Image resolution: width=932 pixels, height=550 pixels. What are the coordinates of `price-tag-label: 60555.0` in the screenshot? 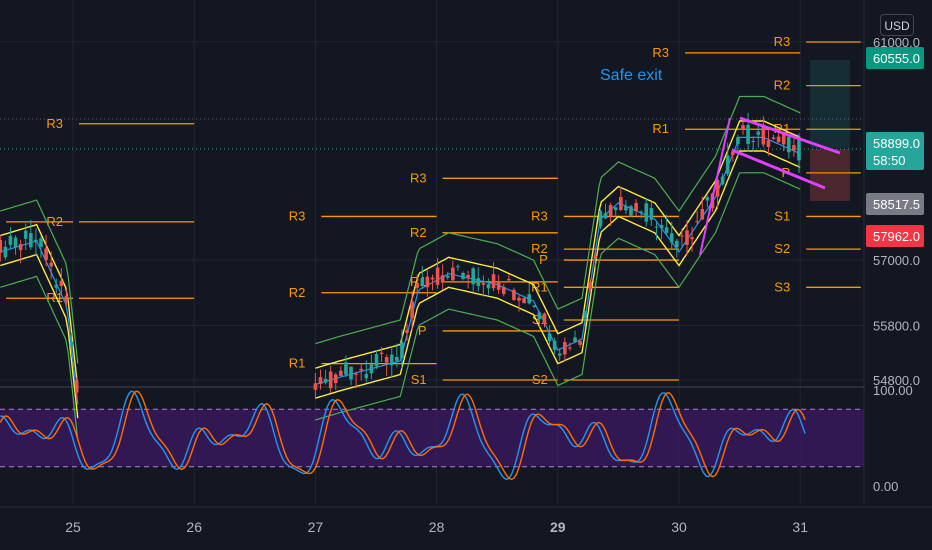 It's located at (896, 58).